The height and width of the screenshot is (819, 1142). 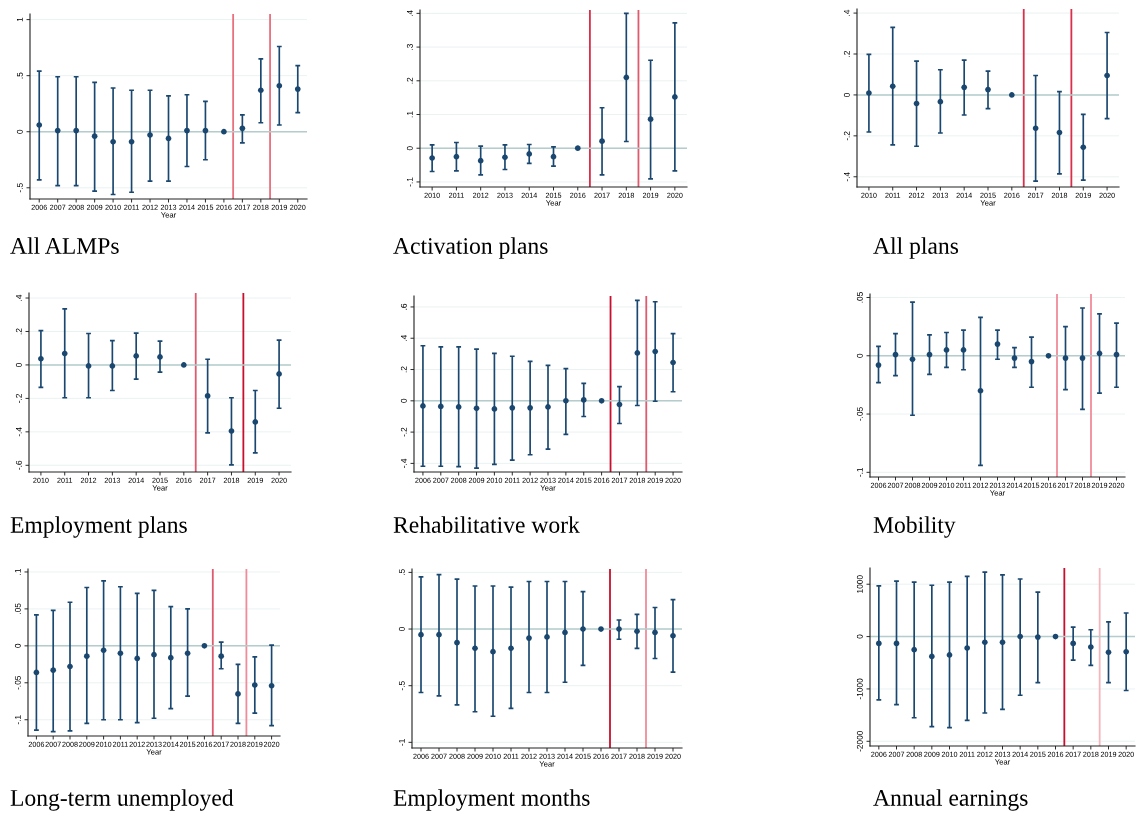 What do you see at coordinates (409, 114) in the screenshot?
I see `y-tick-label: .1` at bounding box center [409, 114].